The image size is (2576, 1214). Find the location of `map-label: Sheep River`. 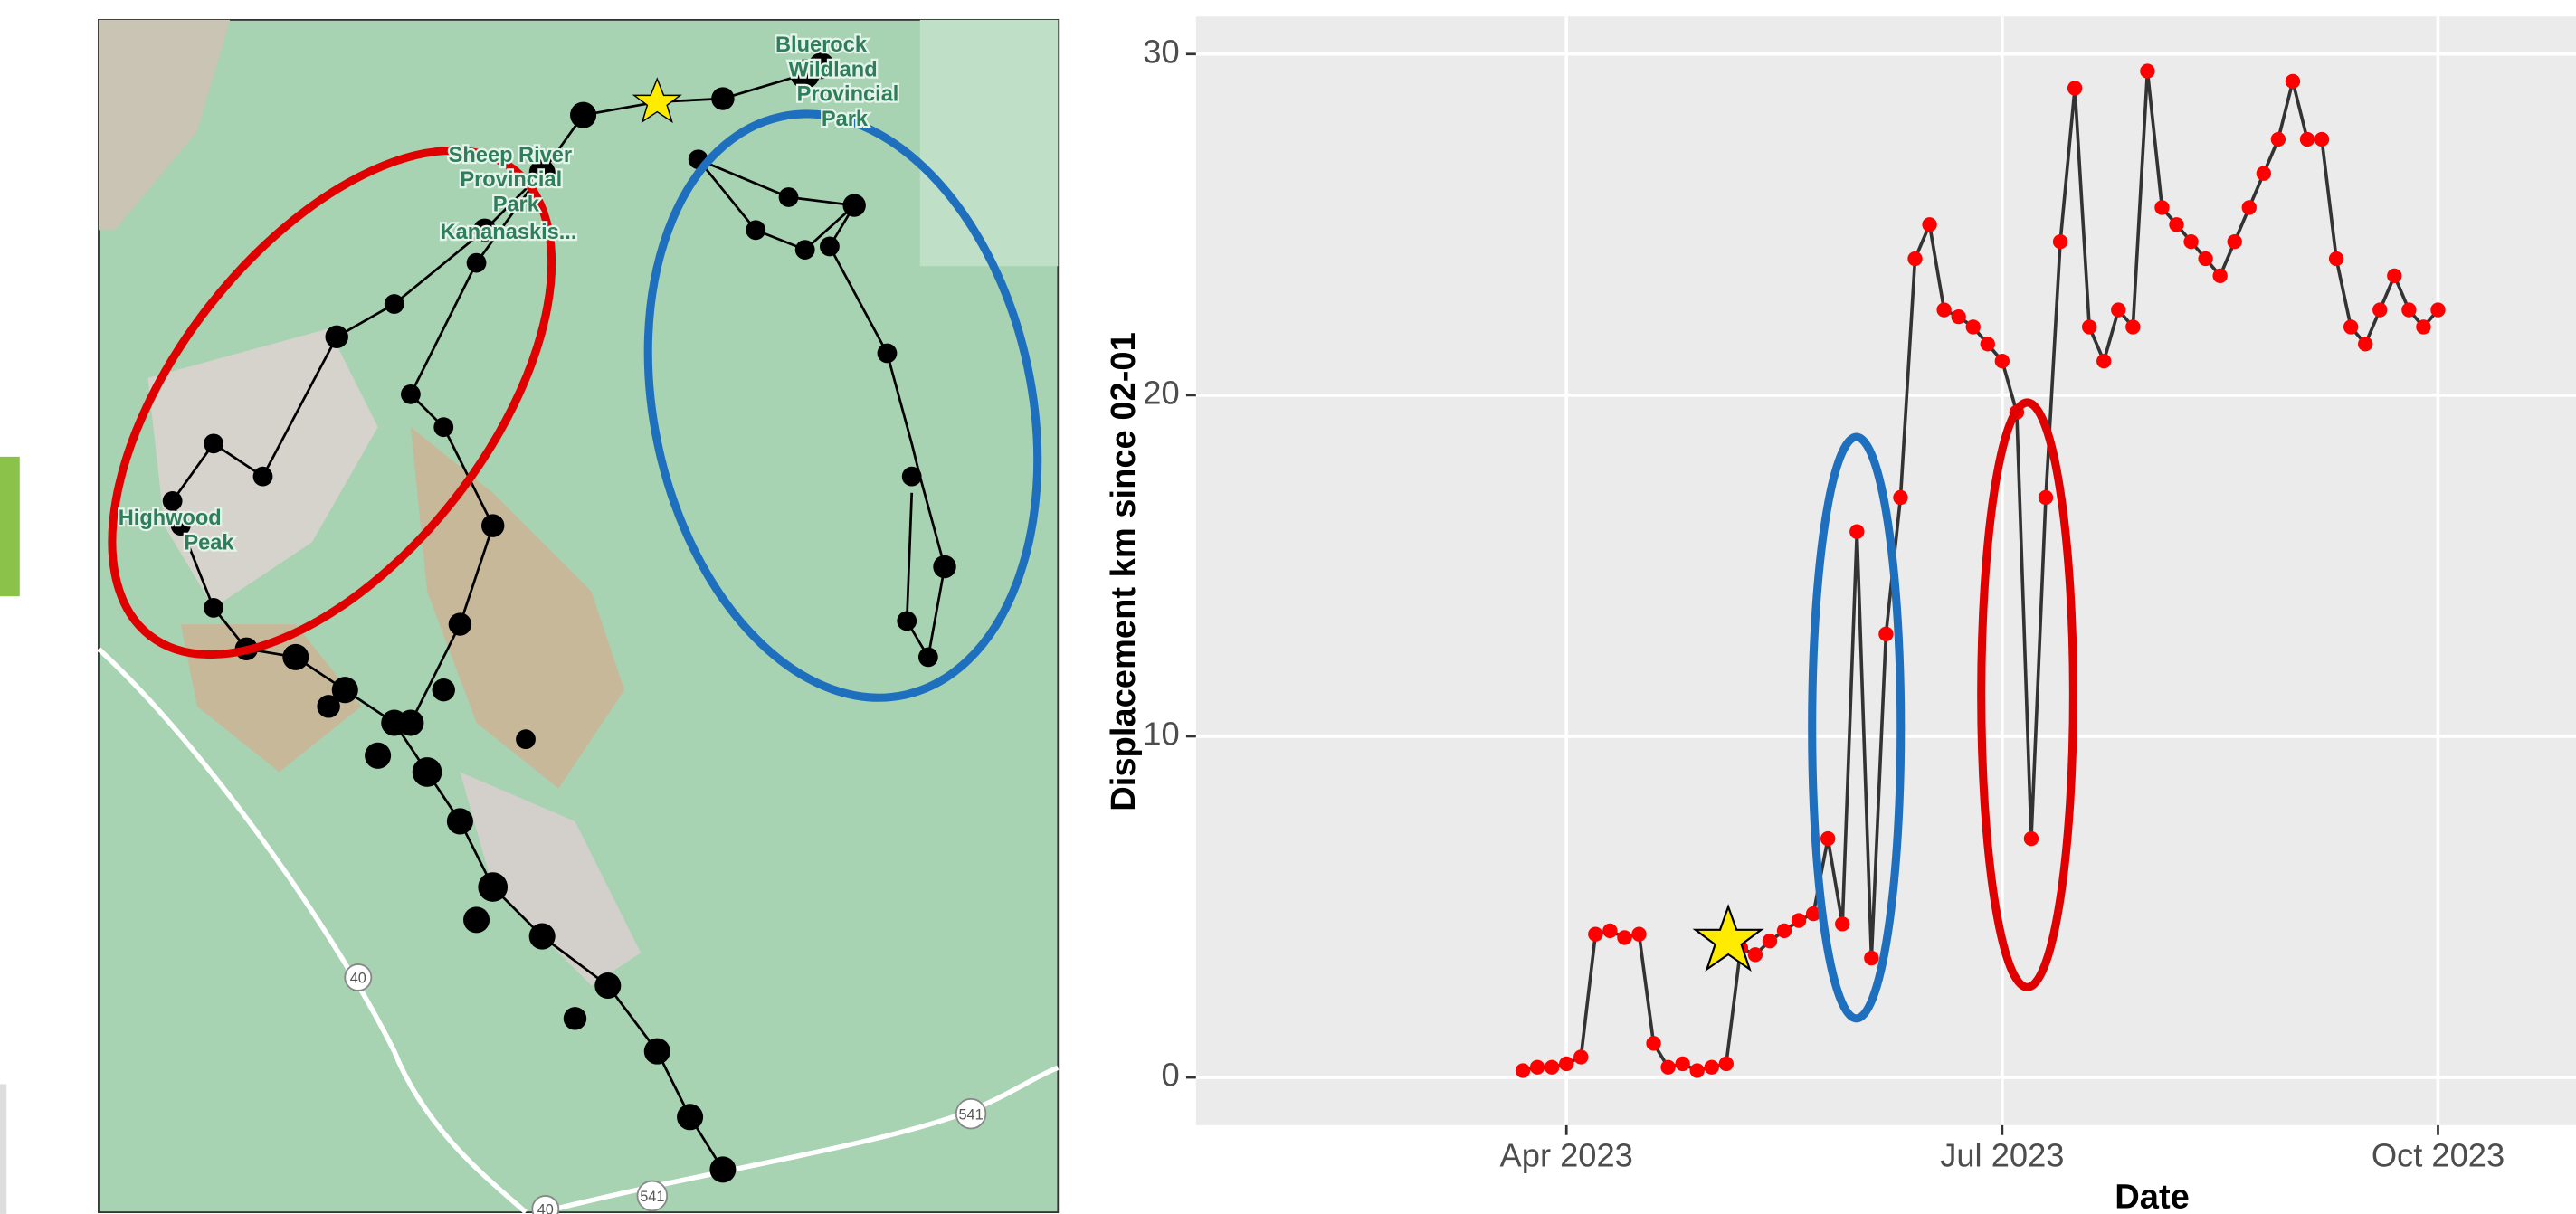

map-label: Sheep River is located at coordinates (510, 155).